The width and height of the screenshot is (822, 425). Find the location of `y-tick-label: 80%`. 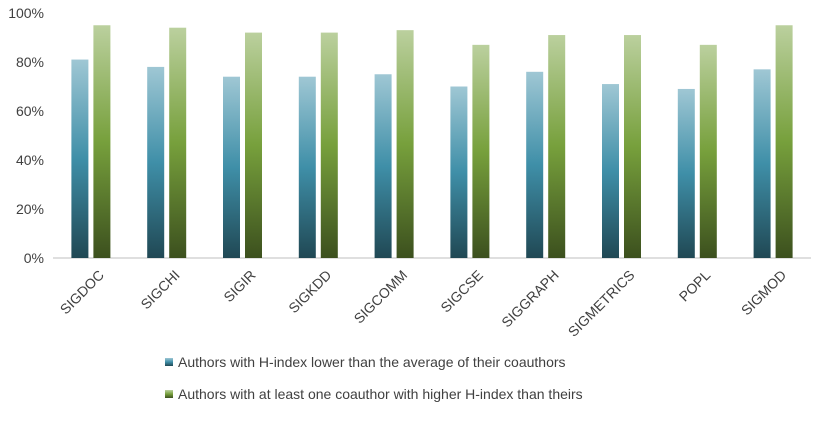

y-tick-label: 80% is located at coordinates (30, 62).